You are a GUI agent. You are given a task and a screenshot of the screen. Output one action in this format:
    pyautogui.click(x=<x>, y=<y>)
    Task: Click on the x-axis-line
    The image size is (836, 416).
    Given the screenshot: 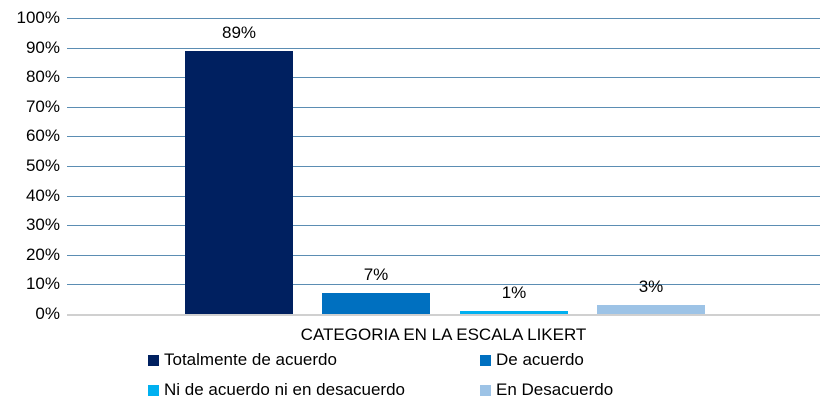 What is the action you would take?
    pyautogui.click(x=443, y=315)
    